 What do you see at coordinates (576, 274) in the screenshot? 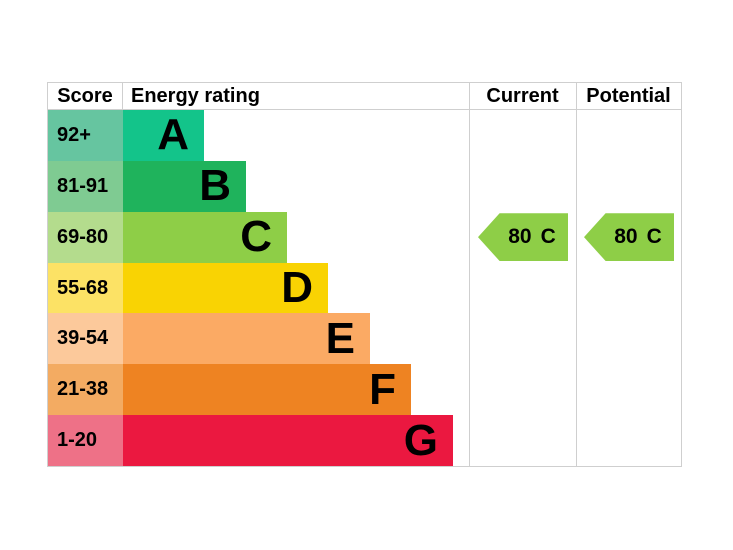
I see `potential-column-divider` at bounding box center [576, 274].